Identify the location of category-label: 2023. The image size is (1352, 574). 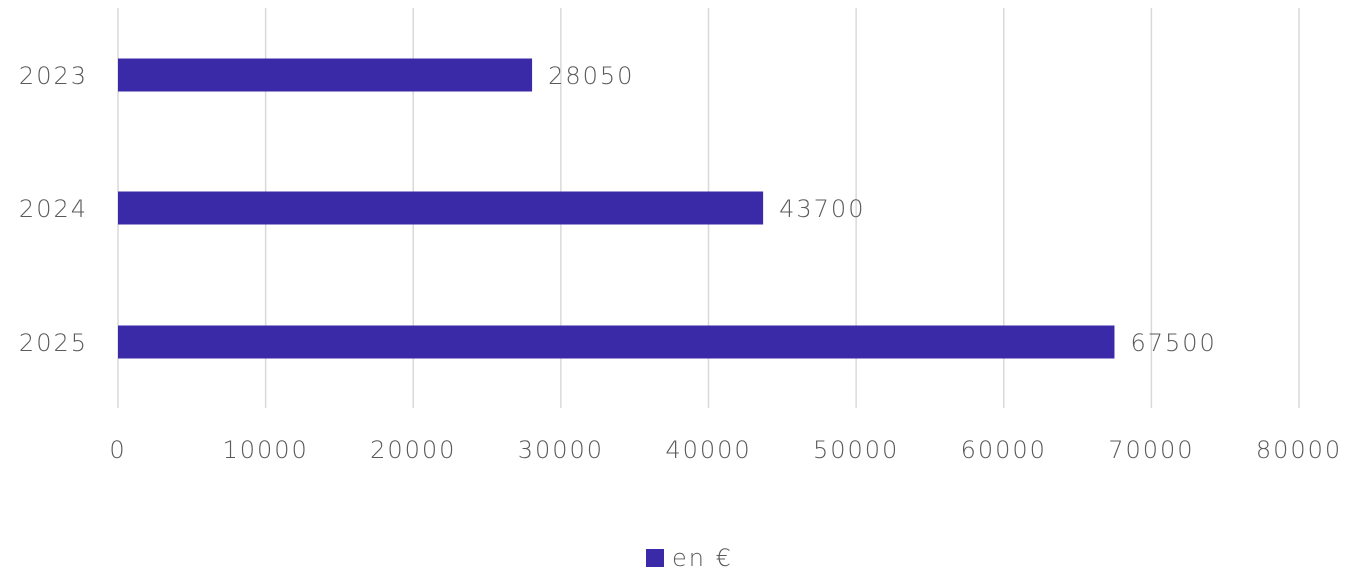
(53, 76).